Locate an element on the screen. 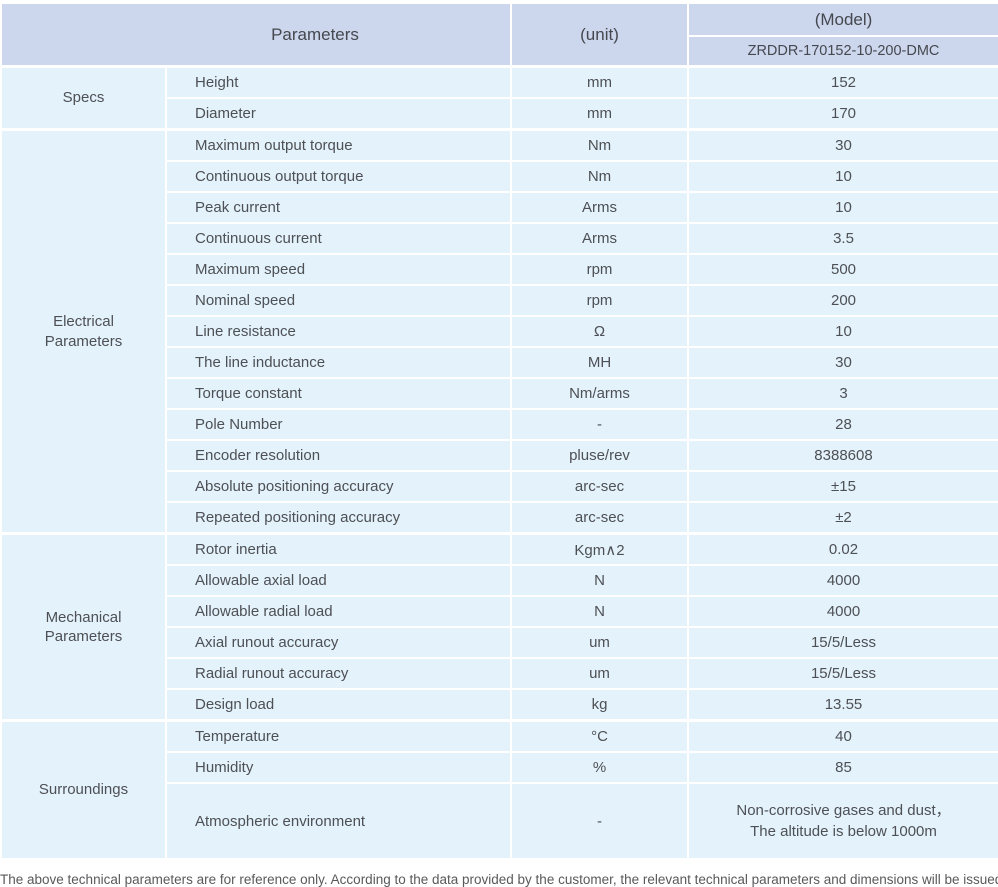 The width and height of the screenshot is (998, 887). value-cell: ±2 is located at coordinates (842, 518).